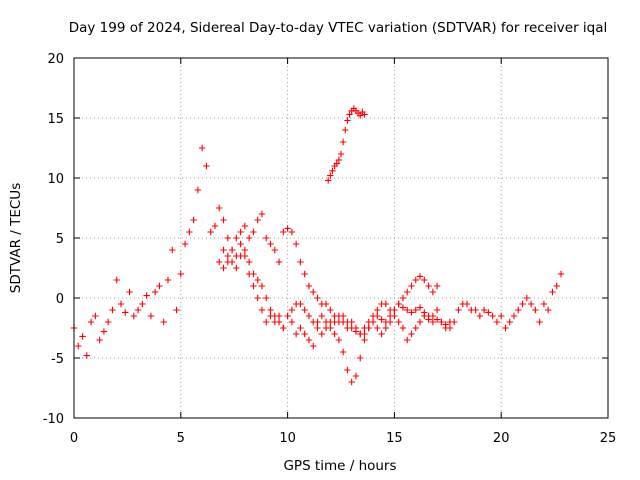  I want to click on y-axis-label: SDTVAR / TECUs, so click(16, 238).